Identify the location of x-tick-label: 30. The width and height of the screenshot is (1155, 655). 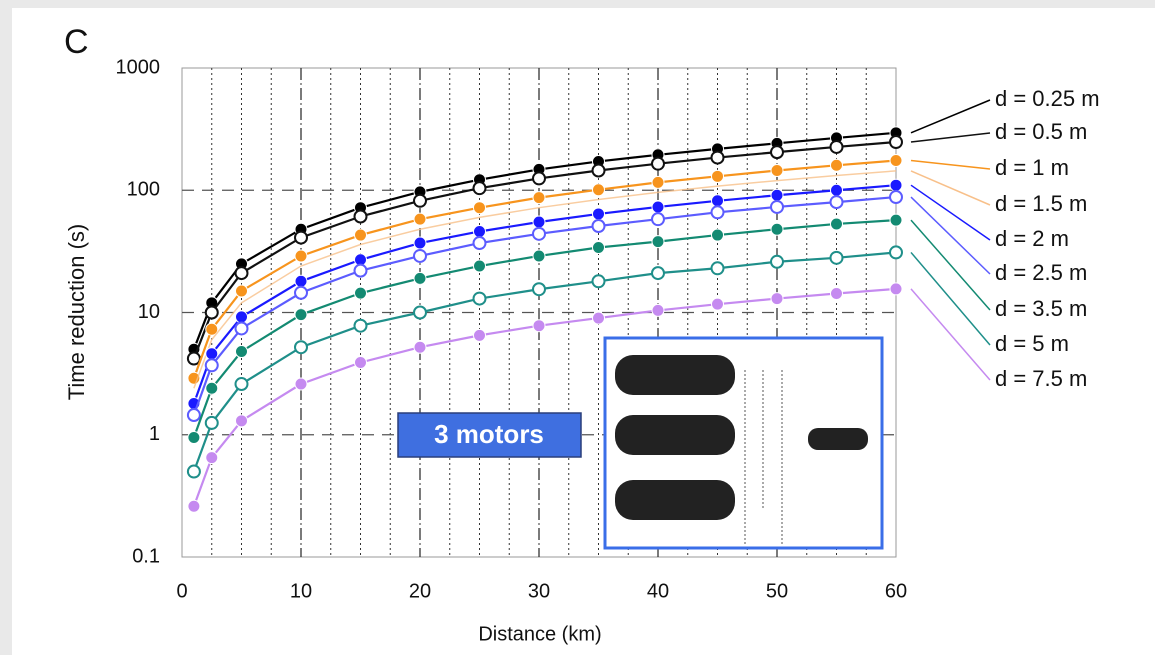
(539, 591).